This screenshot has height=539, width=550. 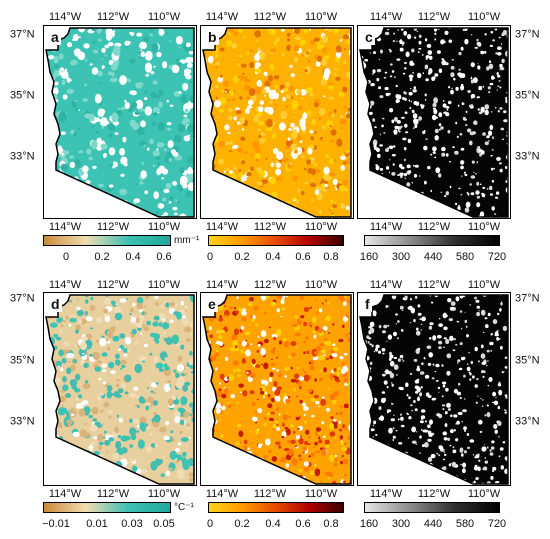 I want to click on lon-label: 114°W, so click(x=222, y=17).